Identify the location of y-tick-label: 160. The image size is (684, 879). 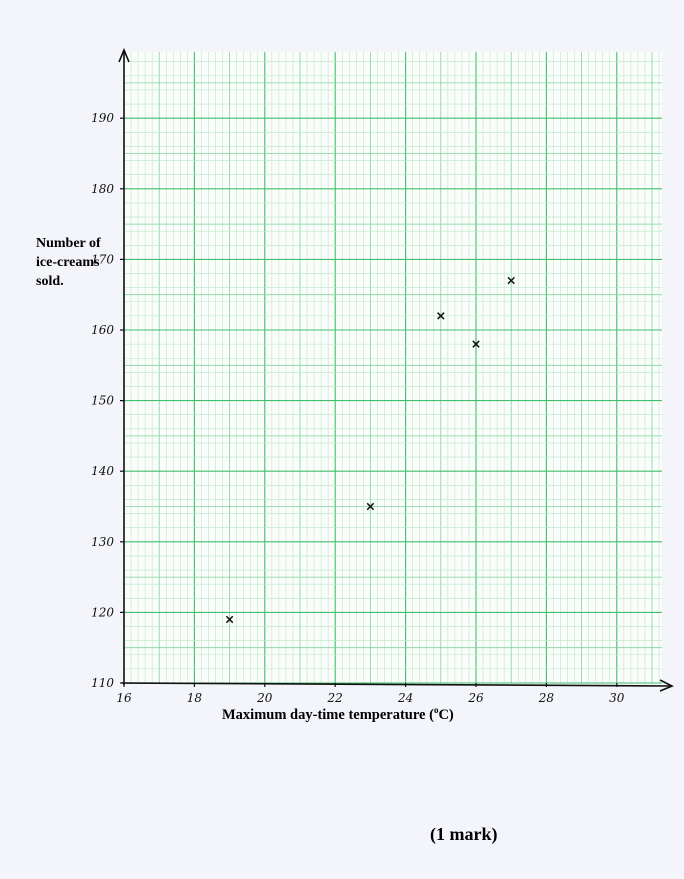
(102, 330).